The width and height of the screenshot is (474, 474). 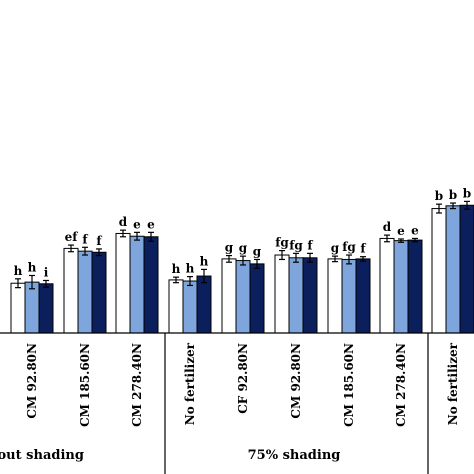 What do you see at coordinates (46, 272) in the screenshot?
I see `significance-letter: i` at bounding box center [46, 272].